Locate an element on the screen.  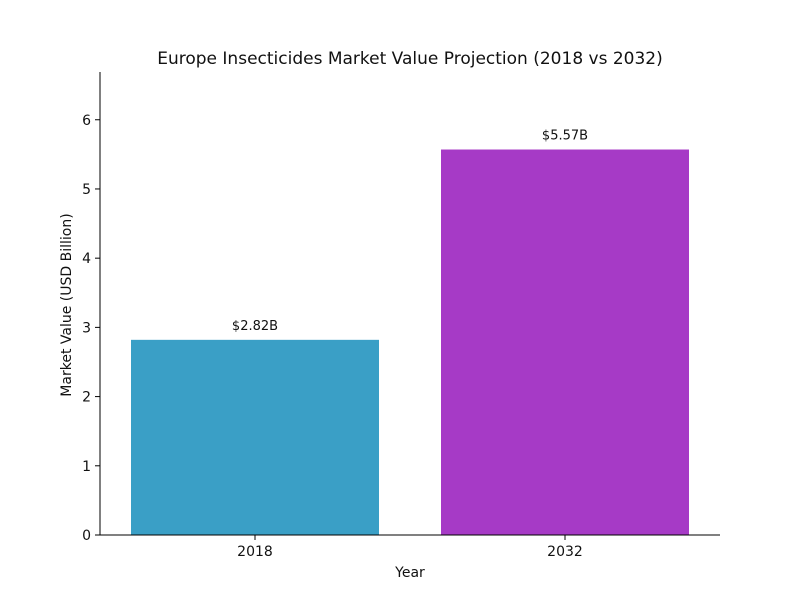
y-tick-label: 5 is located at coordinates (86, 190).